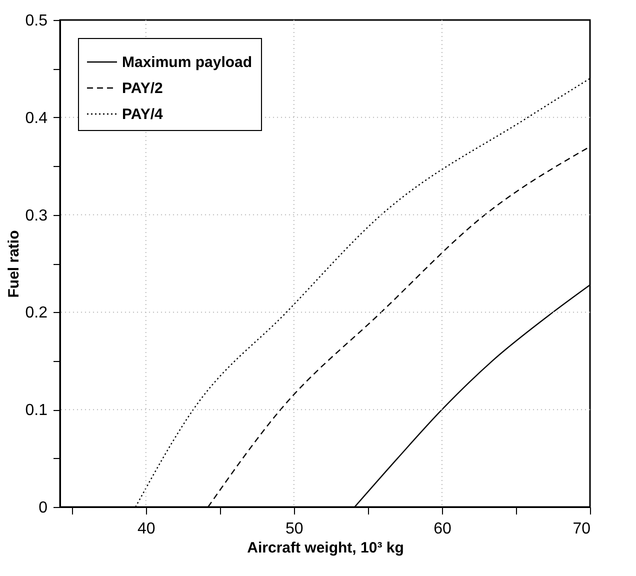 The image size is (636, 576). I want to click on x-axis-title: Aircraft weight, 10³ kg, so click(325, 548).